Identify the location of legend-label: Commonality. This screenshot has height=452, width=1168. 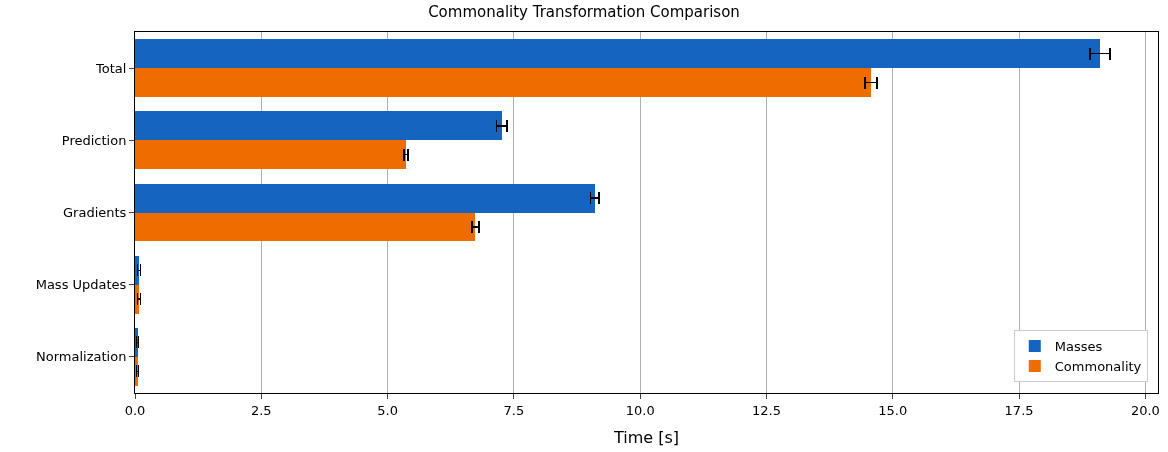
(1098, 367).